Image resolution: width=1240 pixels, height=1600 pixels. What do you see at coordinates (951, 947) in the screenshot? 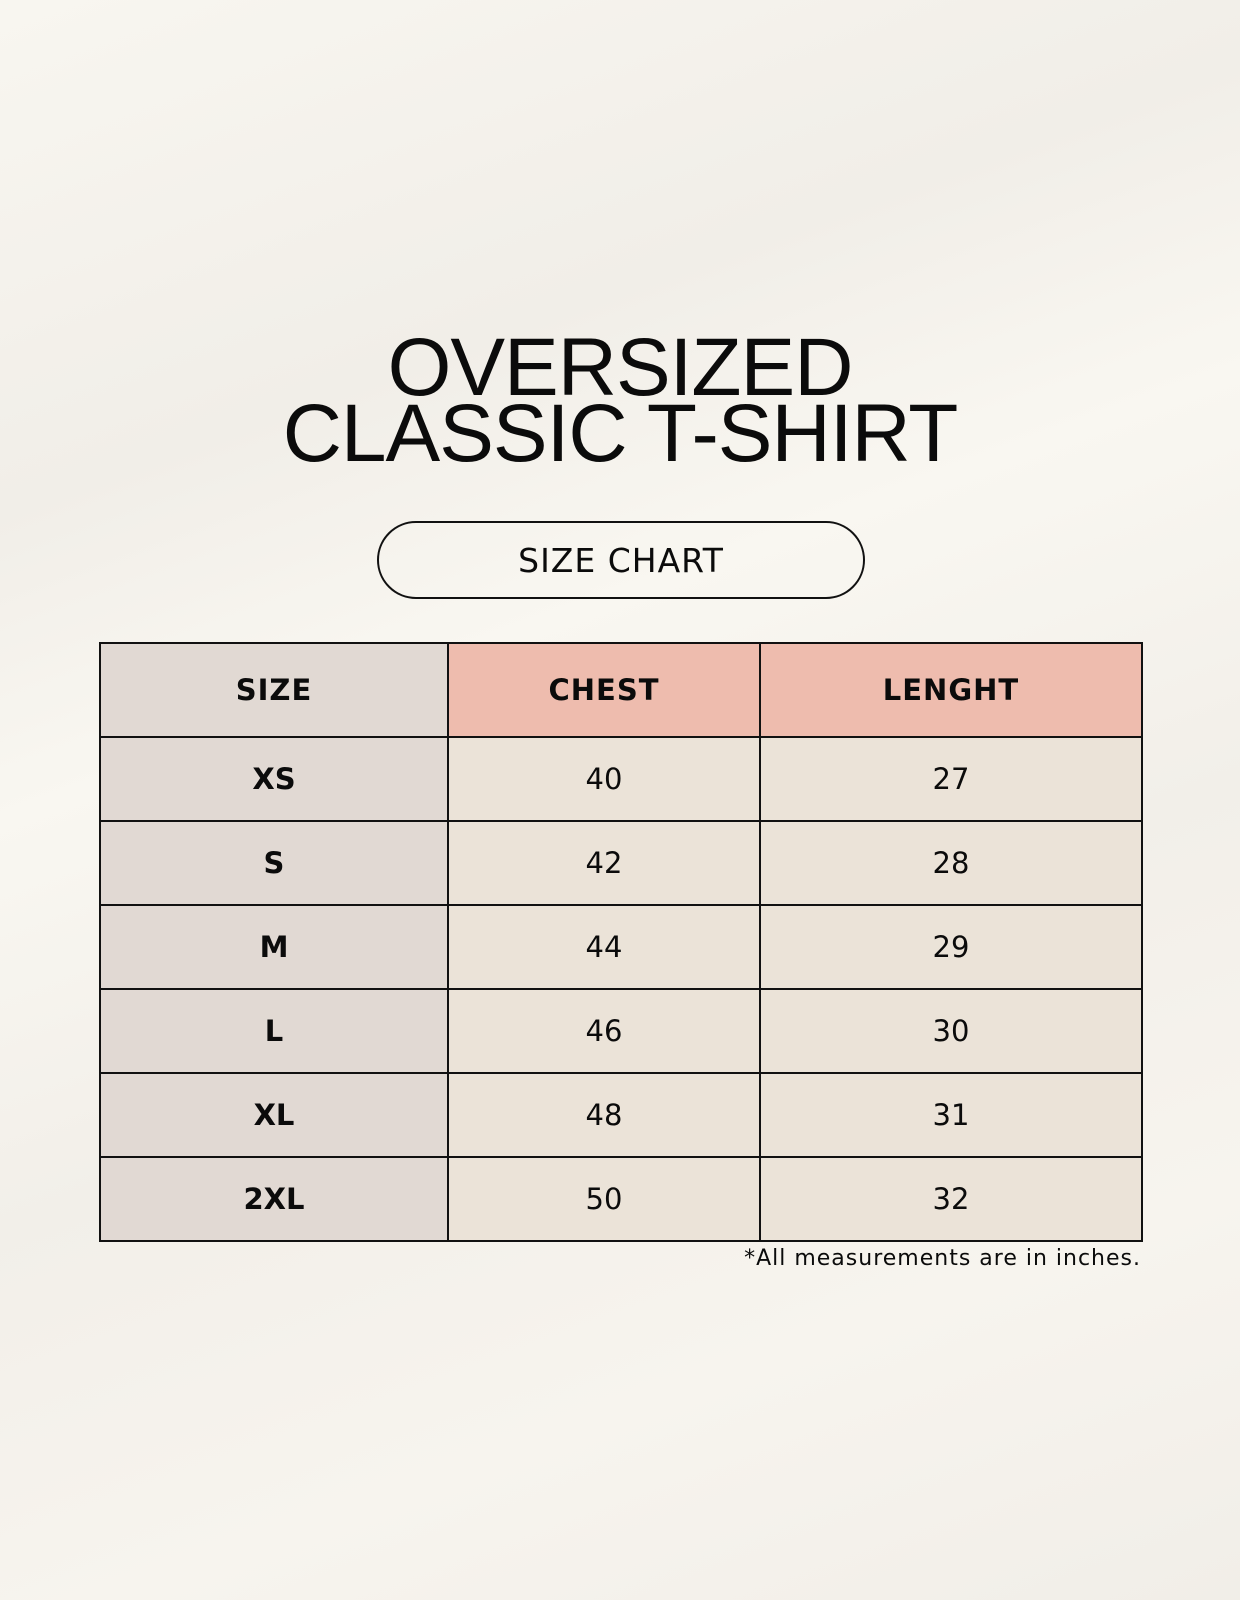
I see `length-cell: 29` at bounding box center [951, 947].